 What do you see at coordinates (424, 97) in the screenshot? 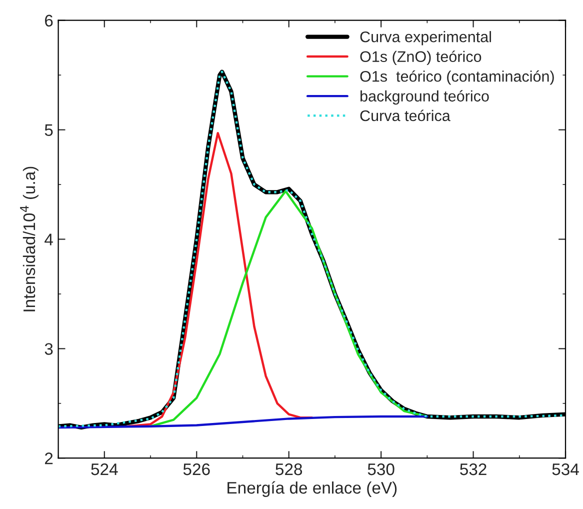
I see `legend-label: background teórico` at bounding box center [424, 97].